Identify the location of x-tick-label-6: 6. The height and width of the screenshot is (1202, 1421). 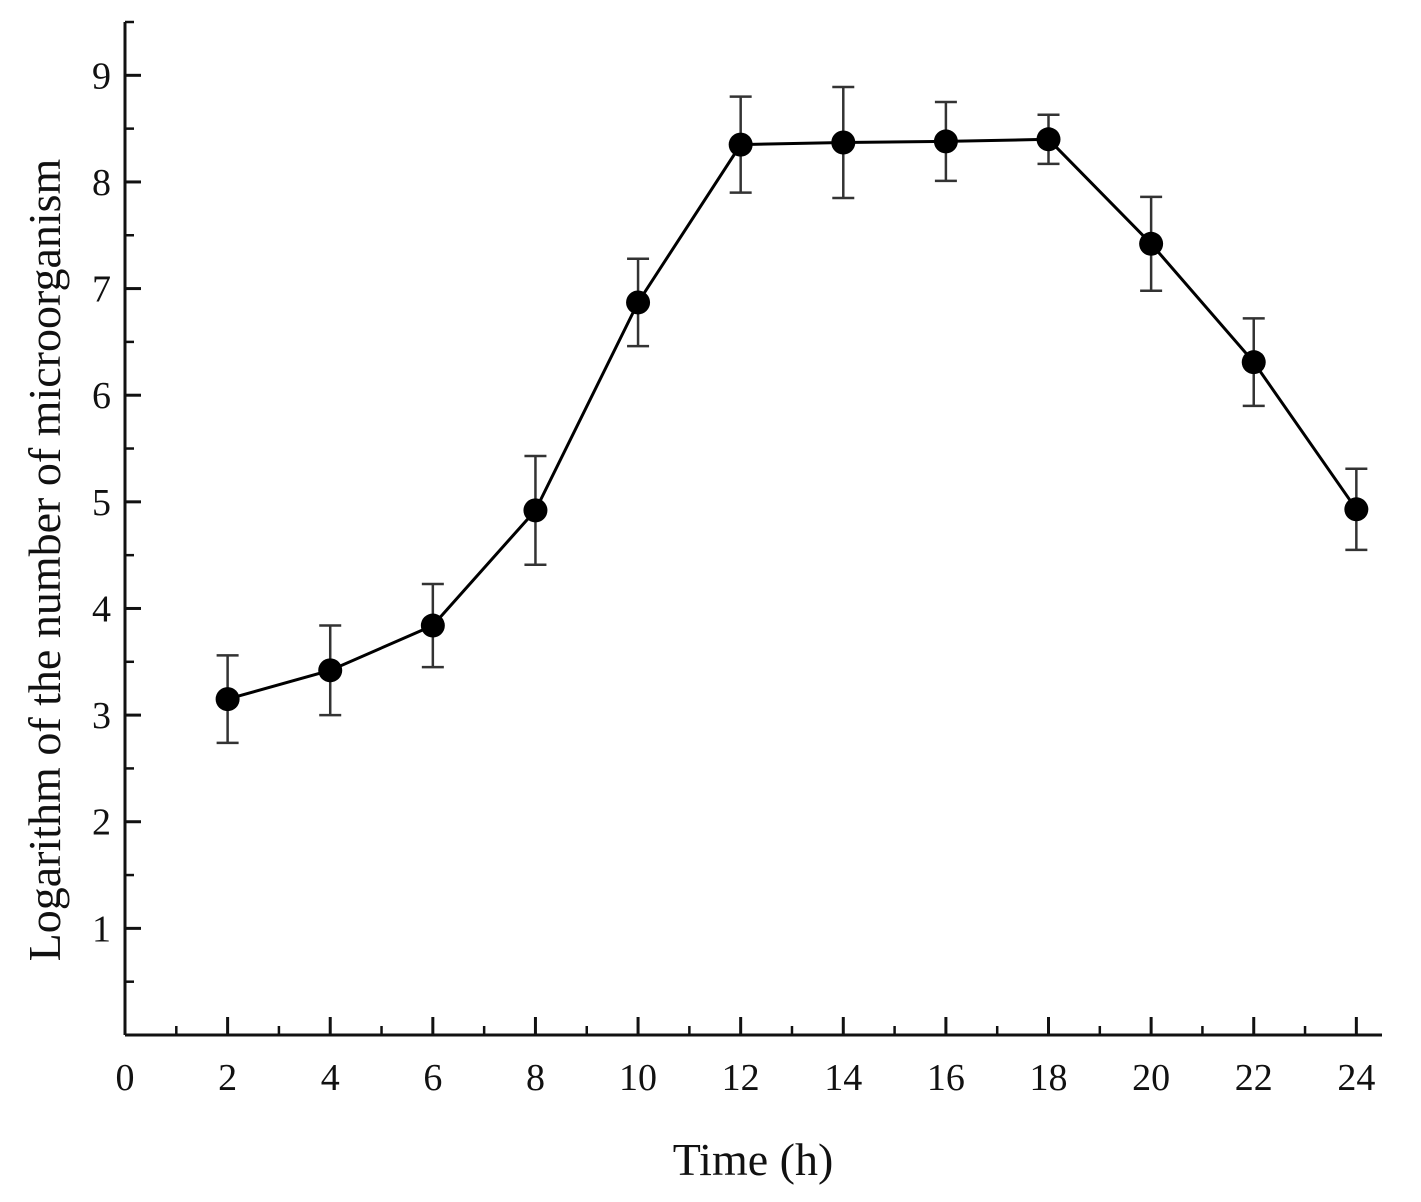
(432, 1078).